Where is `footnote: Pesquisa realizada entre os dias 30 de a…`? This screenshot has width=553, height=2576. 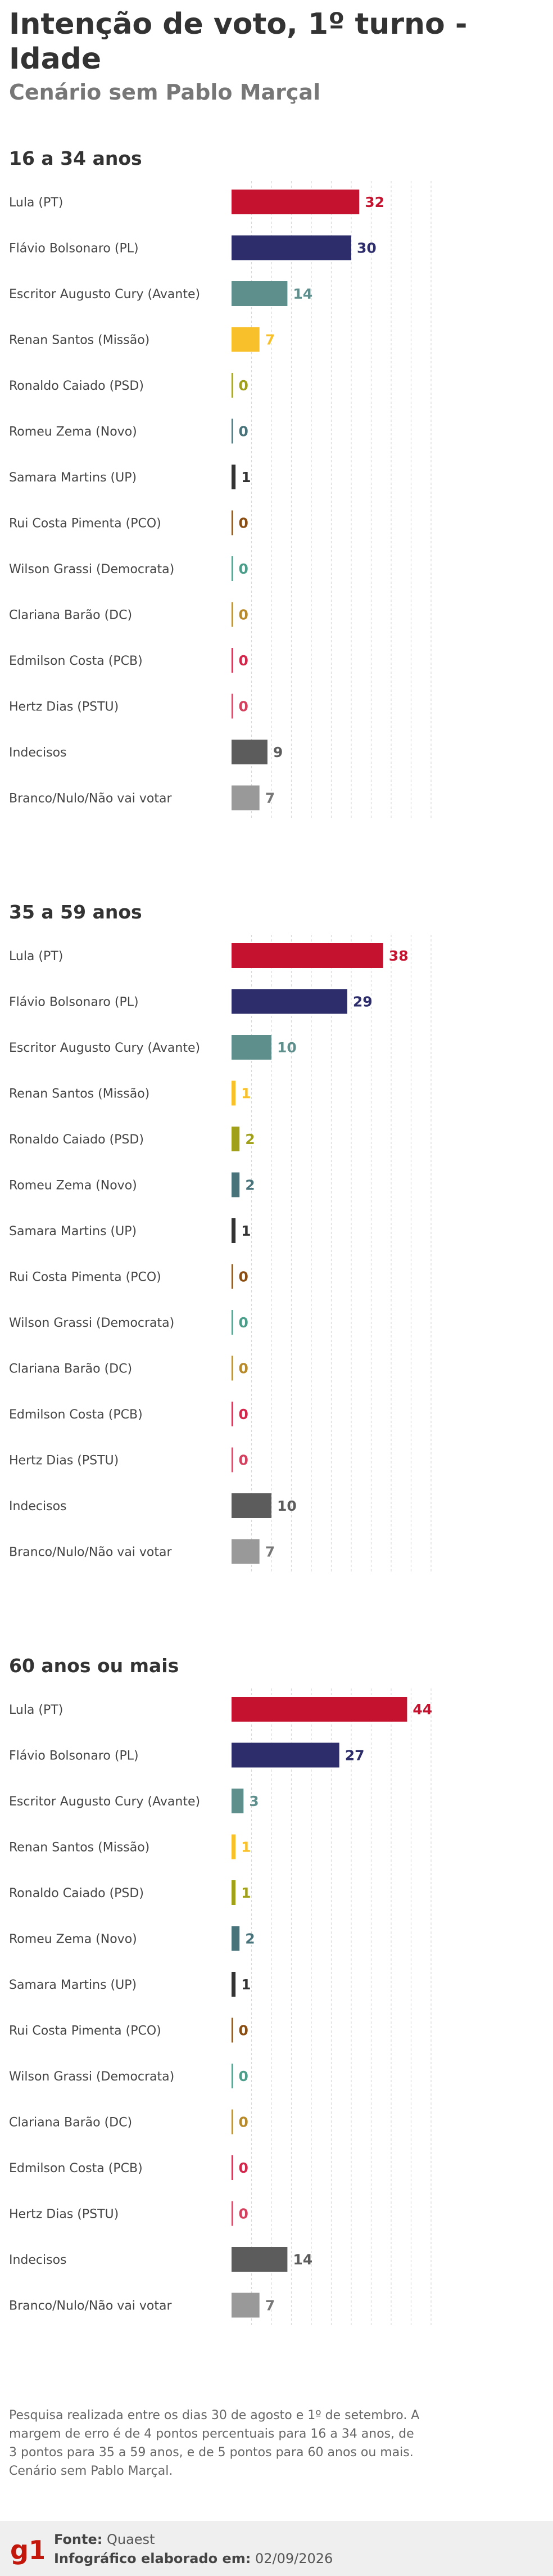 footnote: Pesquisa realizada entre os dias 30 de a… is located at coordinates (215, 2443).